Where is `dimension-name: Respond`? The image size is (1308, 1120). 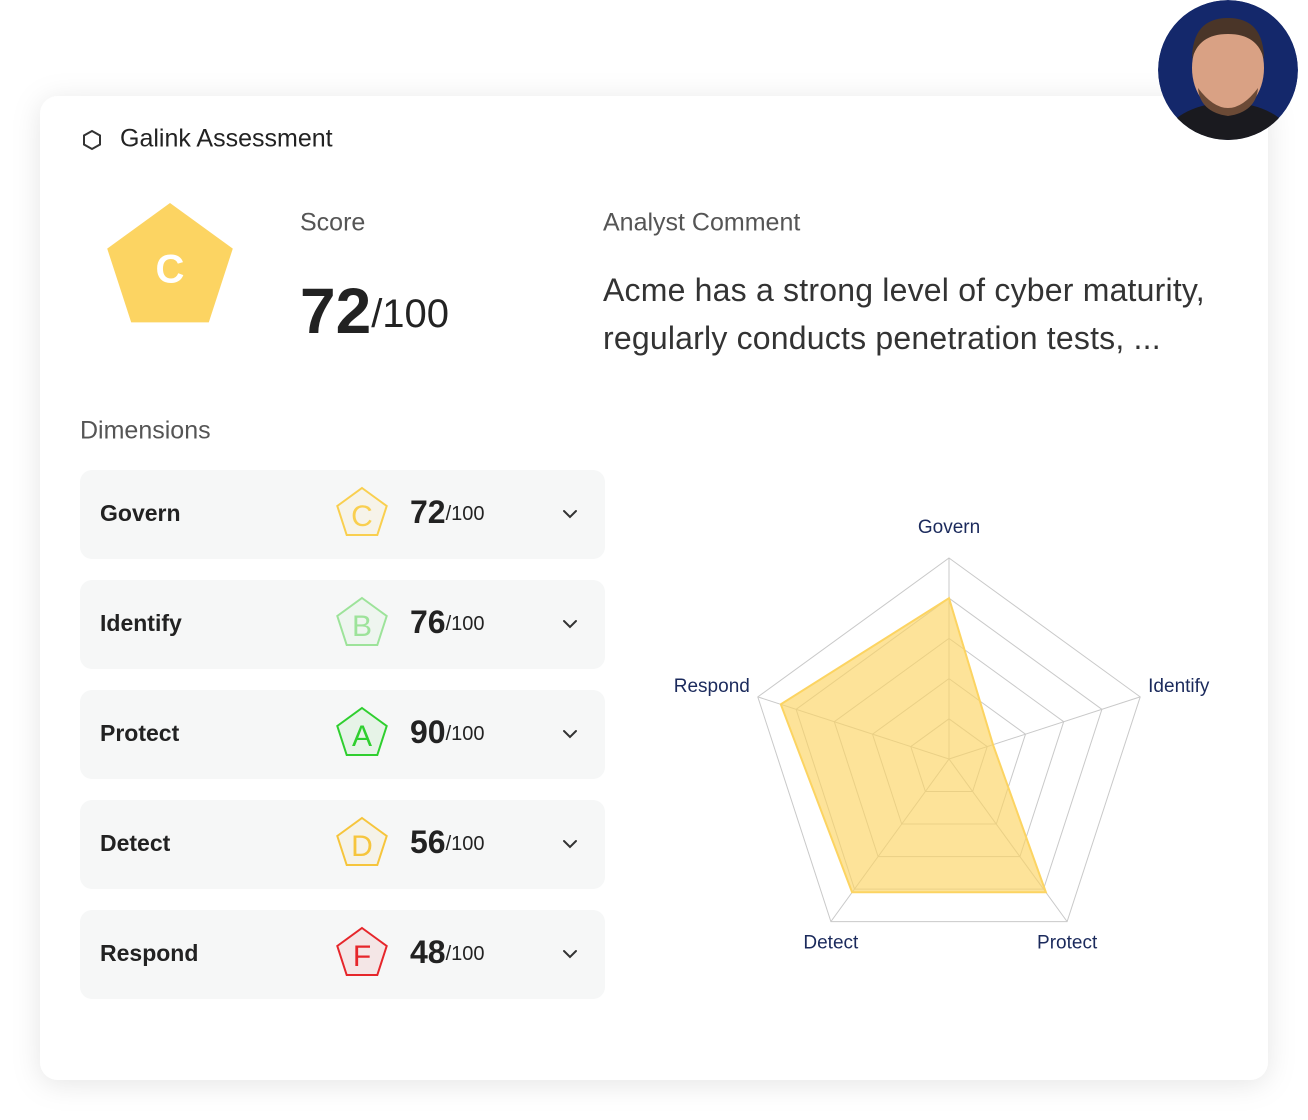 dimension-name: Respond is located at coordinates (149, 953).